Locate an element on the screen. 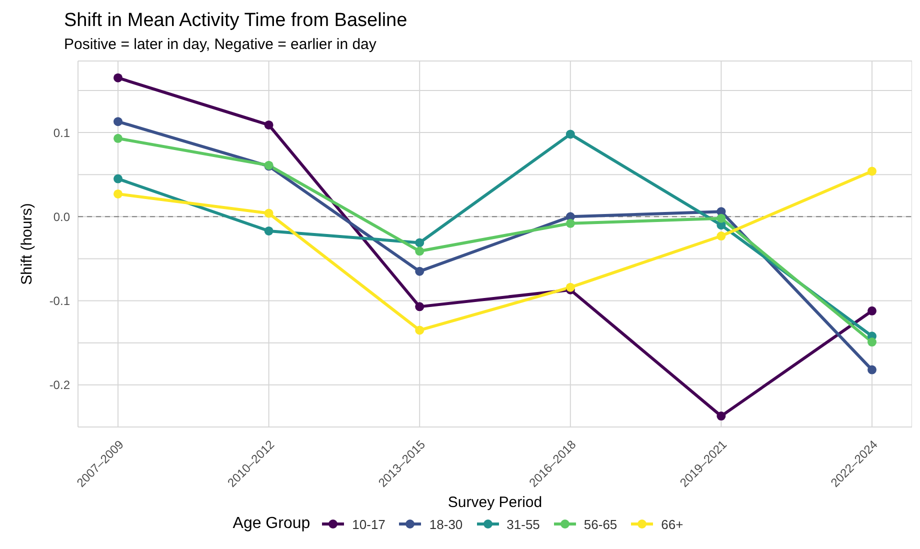  y-axis-title: Shift (hours) is located at coordinates (27, 244).